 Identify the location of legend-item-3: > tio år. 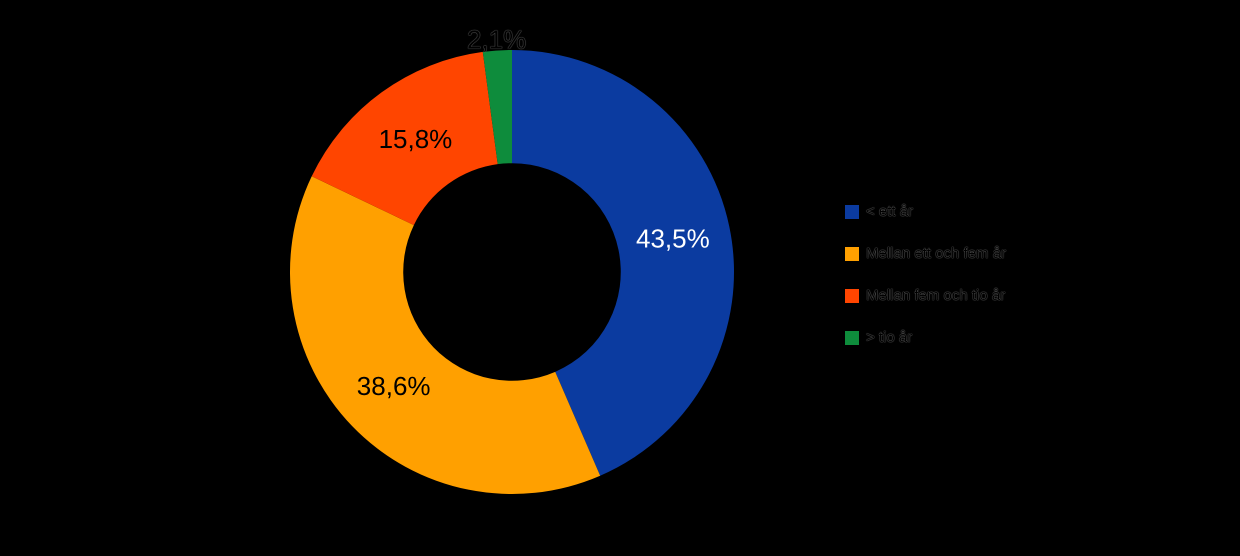
(925, 337).